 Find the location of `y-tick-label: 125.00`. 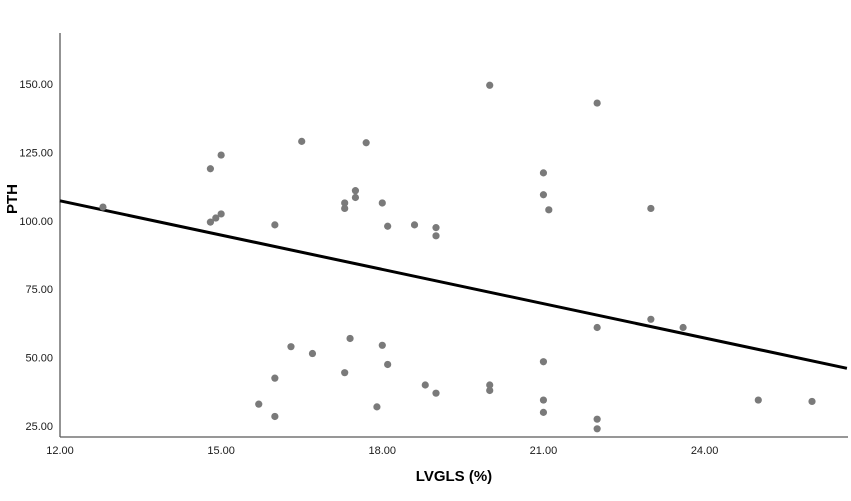

y-tick-label: 125.00 is located at coordinates (36, 153).